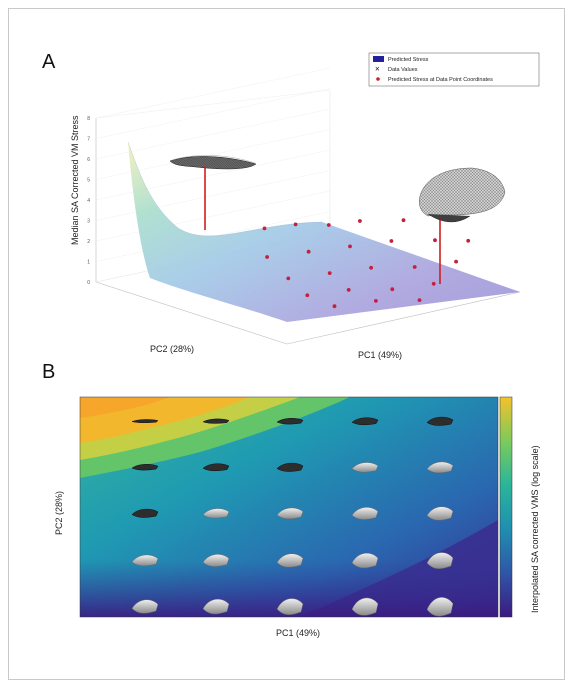 The height and width of the screenshot is (690, 575). What do you see at coordinates (191, 313) in the screenshot?
I see `pc2-axis-line` at bounding box center [191, 313].